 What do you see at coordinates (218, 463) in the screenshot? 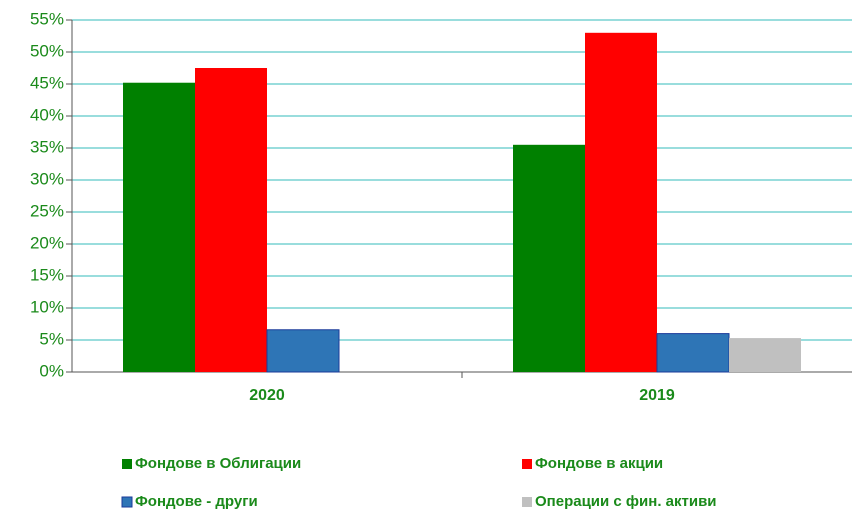
I see `legend-label: Фондове в Облигации` at bounding box center [218, 463].